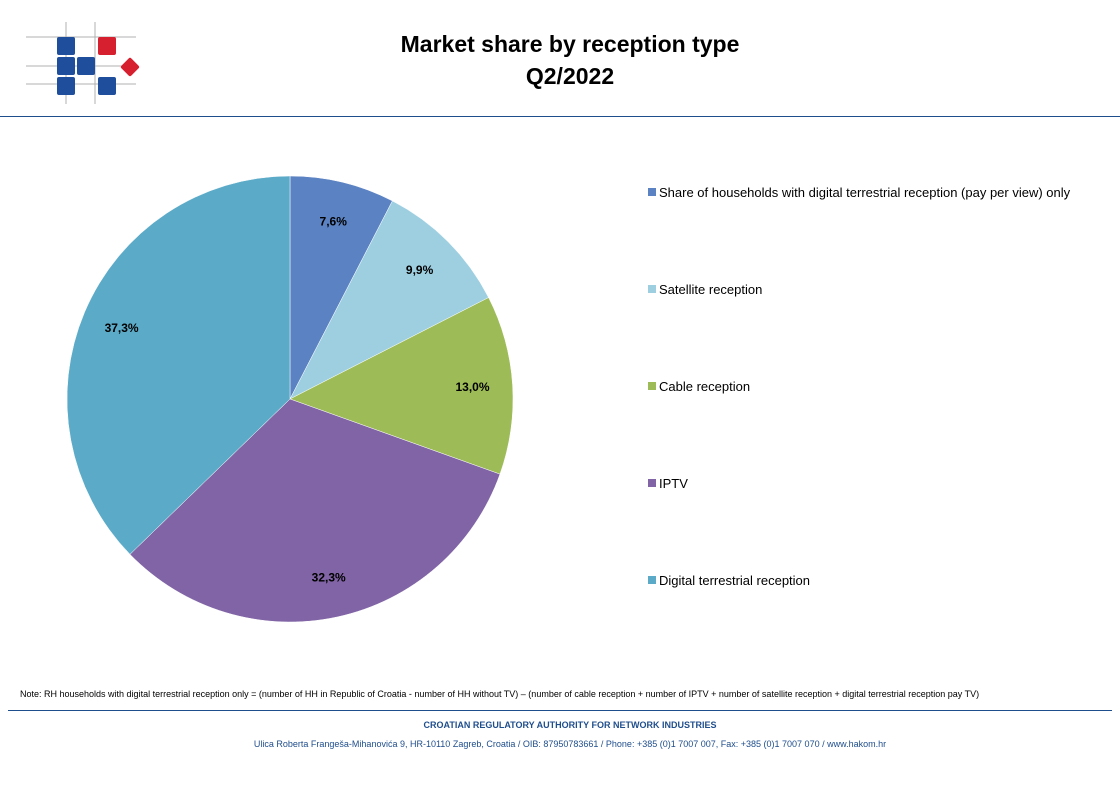 This screenshot has width=1120, height=787. Describe the element at coordinates (122, 328) in the screenshot. I see `slice-data-label: 37,3%` at that location.